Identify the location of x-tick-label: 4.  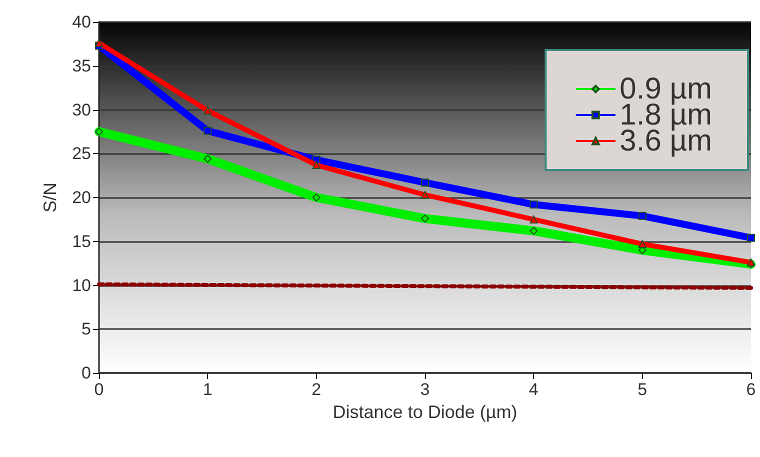
(533, 389).